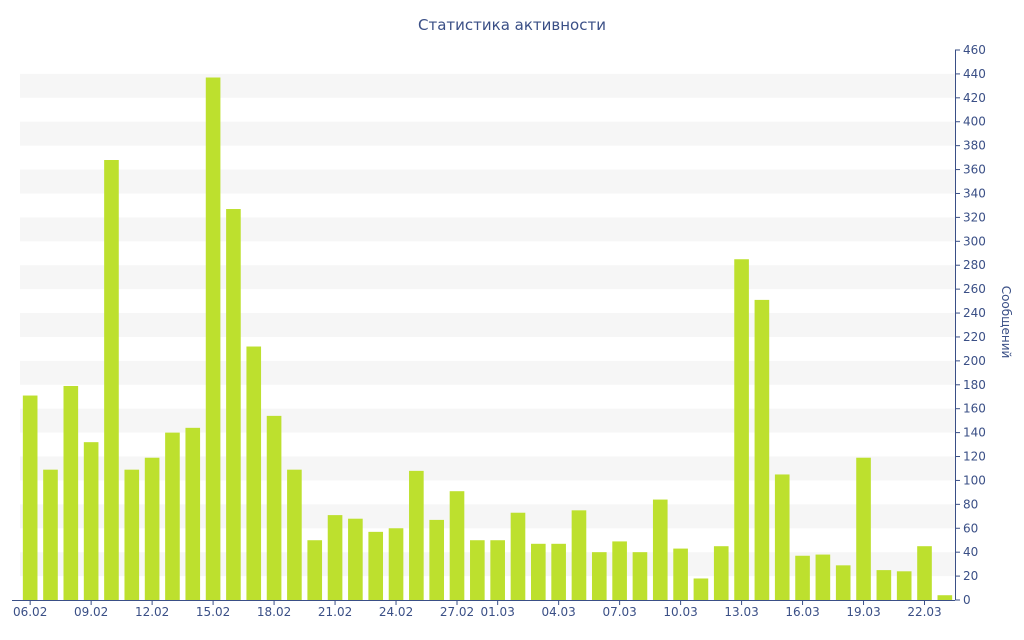 The image size is (1024, 640). I want to click on y-tick-label: 300, so click(974, 241).